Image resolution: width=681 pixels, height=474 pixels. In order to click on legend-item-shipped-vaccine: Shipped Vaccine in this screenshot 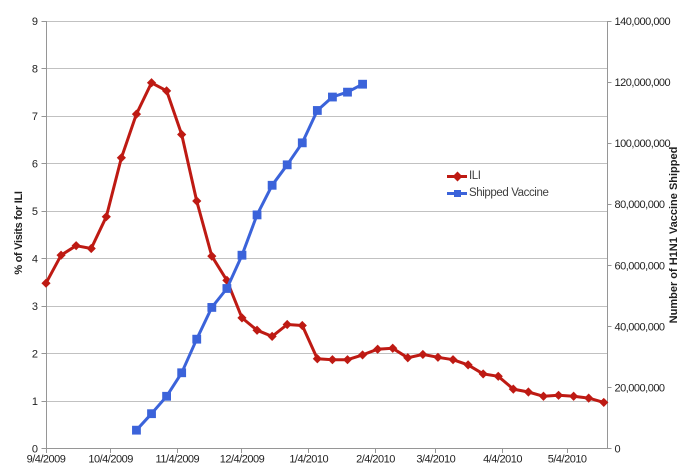, I will do `click(498, 193)`.